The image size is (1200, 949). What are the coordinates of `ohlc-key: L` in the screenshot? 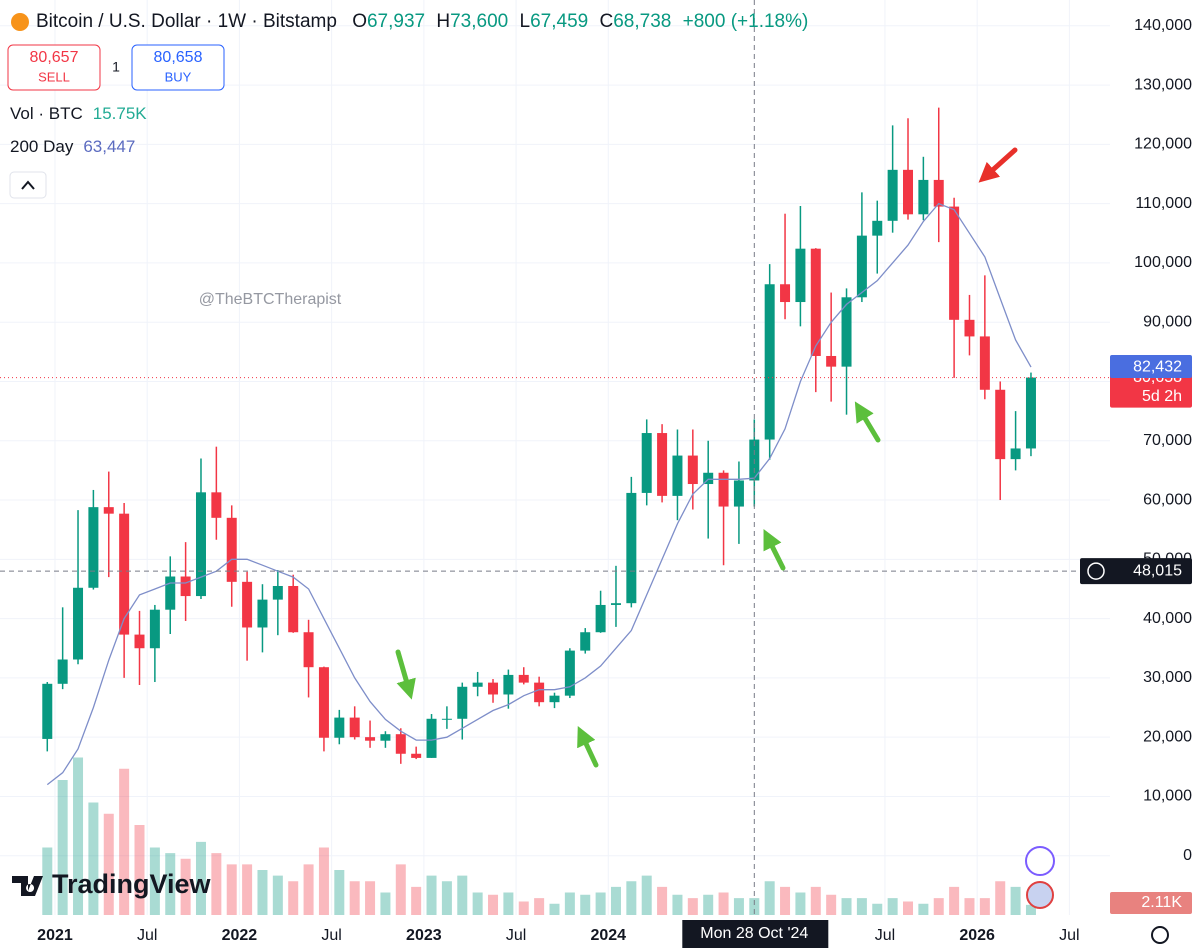 It's located at (525, 21).